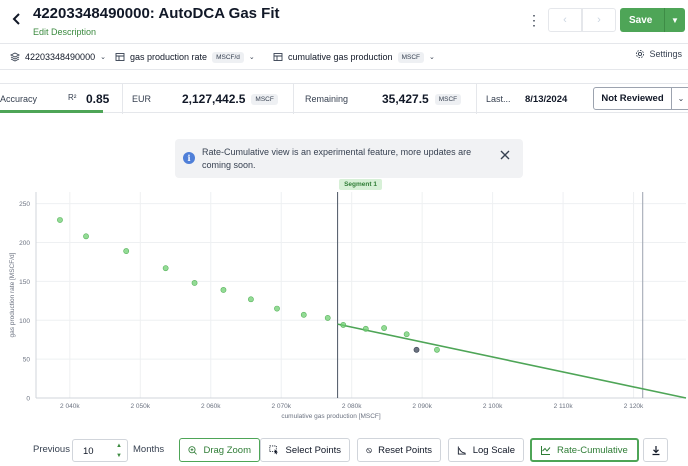 This screenshot has height=466, width=688. Describe the element at coordinates (546, 99) in the screenshot. I see `last-value: 8/13/2024` at that location.